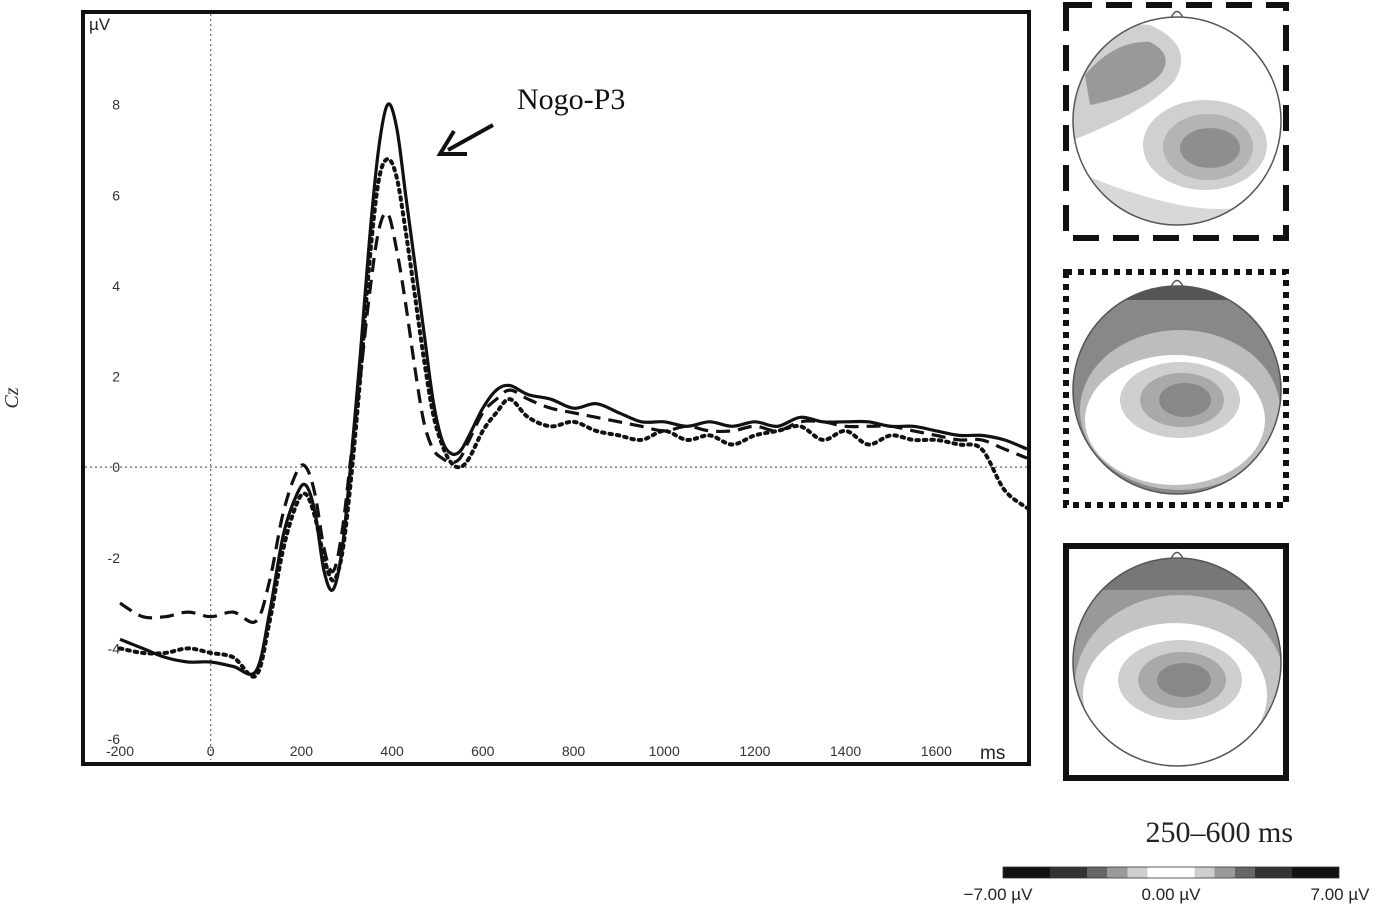 The height and width of the screenshot is (909, 1383). What do you see at coordinates (1172, 894) in the screenshot?
I see `colorbar-mid-label: 0.00 µV` at bounding box center [1172, 894].